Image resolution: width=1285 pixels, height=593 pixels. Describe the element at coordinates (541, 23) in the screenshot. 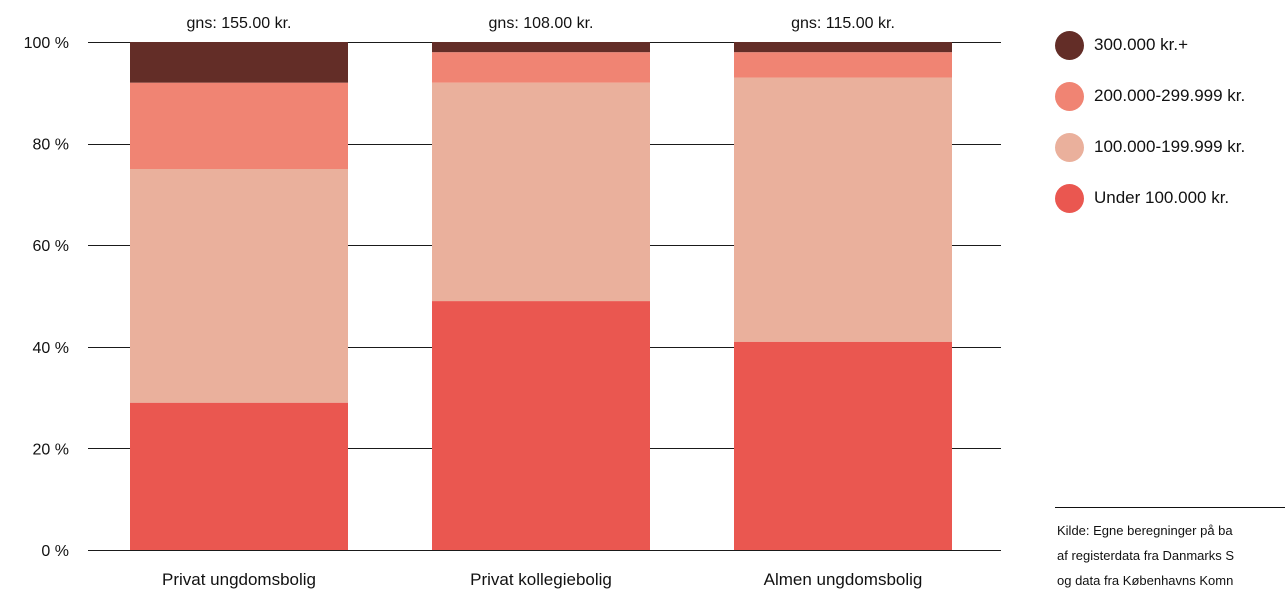

I see `average-annotation: gns: 108.00 kr.` at that location.